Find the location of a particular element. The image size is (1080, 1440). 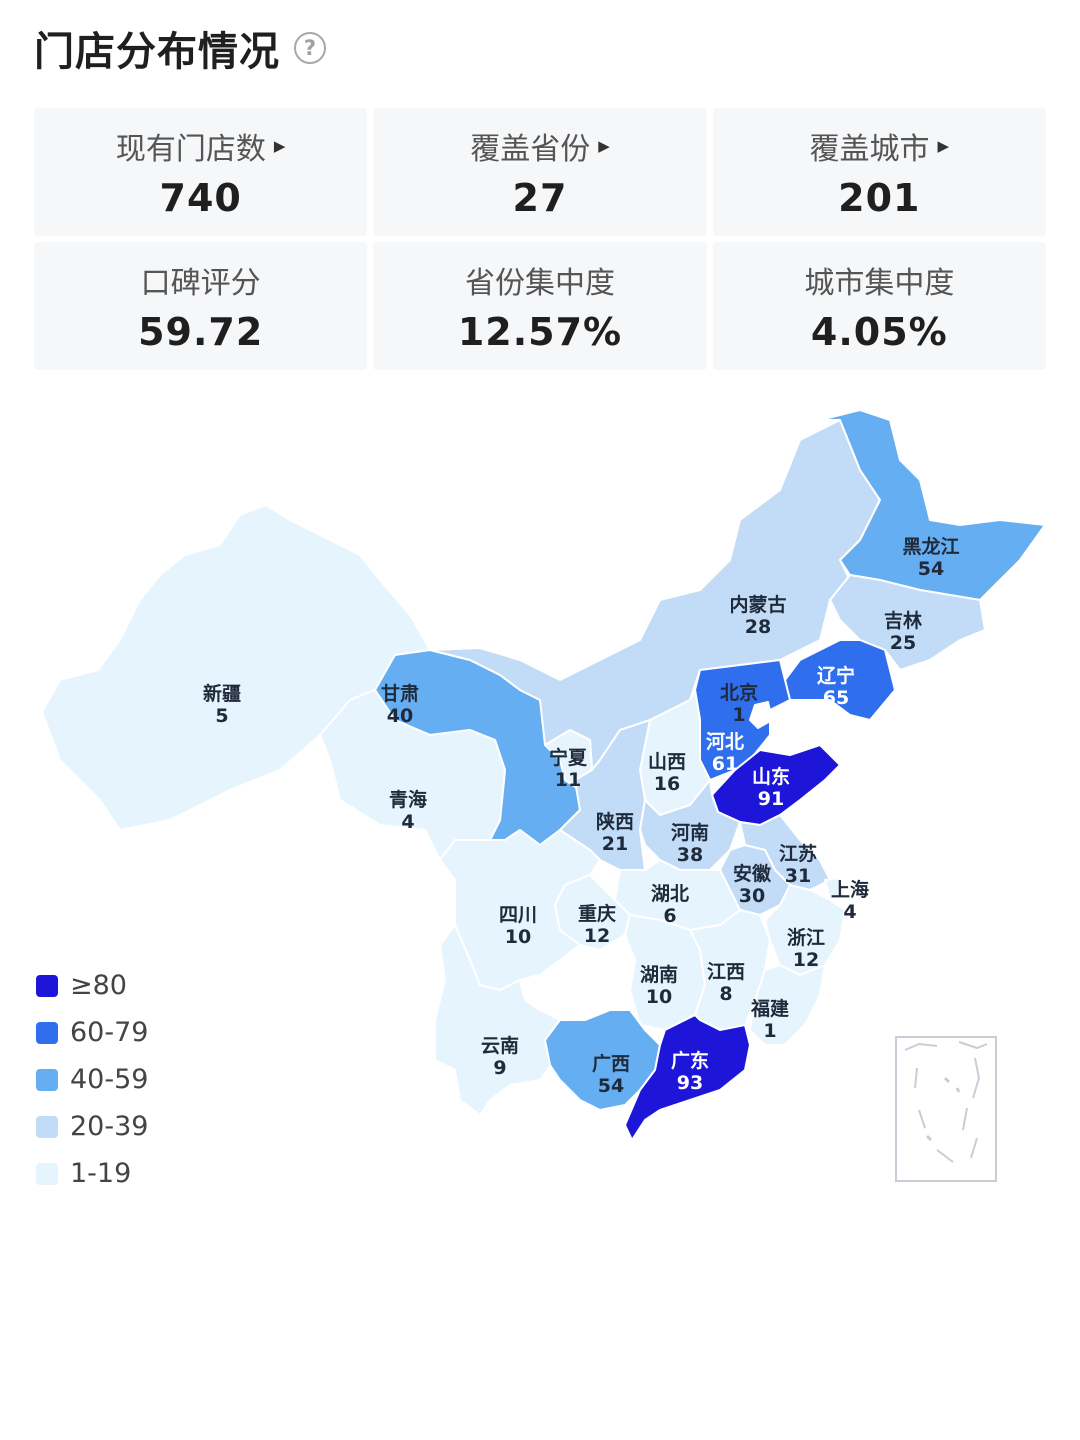

province-value-label: 9 is located at coordinates (499, 1068).